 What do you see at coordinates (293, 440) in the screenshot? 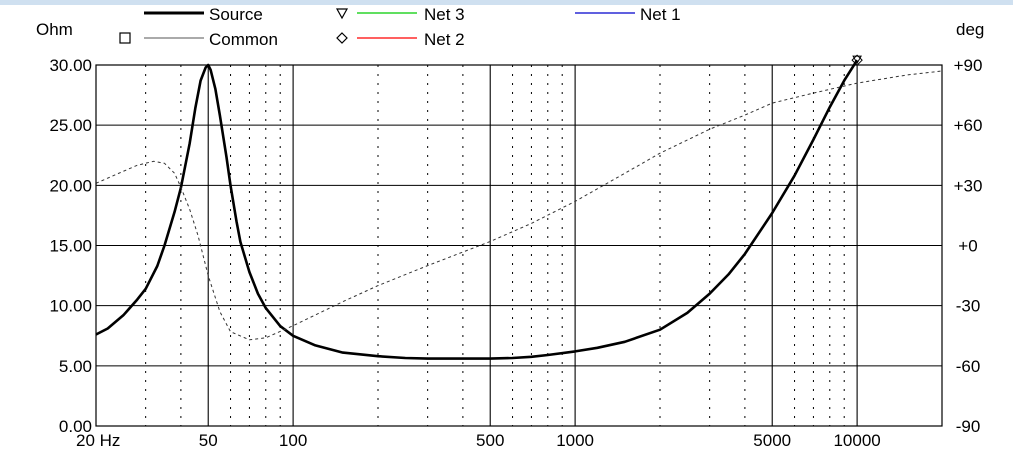
I see `x-tick-label: 100` at bounding box center [293, 440].